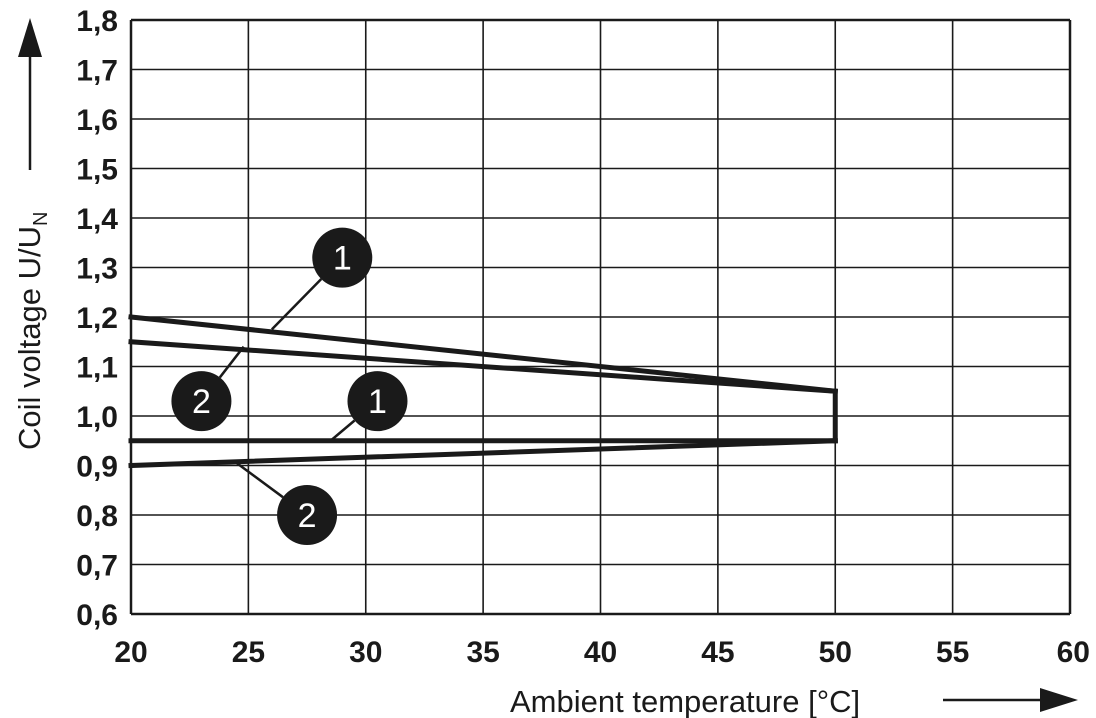 This screenshot has width=1096, height=718. Describe the element at coordinates (1073, 652) in the screenshot. I see `x-tick-label: 60` at that location.